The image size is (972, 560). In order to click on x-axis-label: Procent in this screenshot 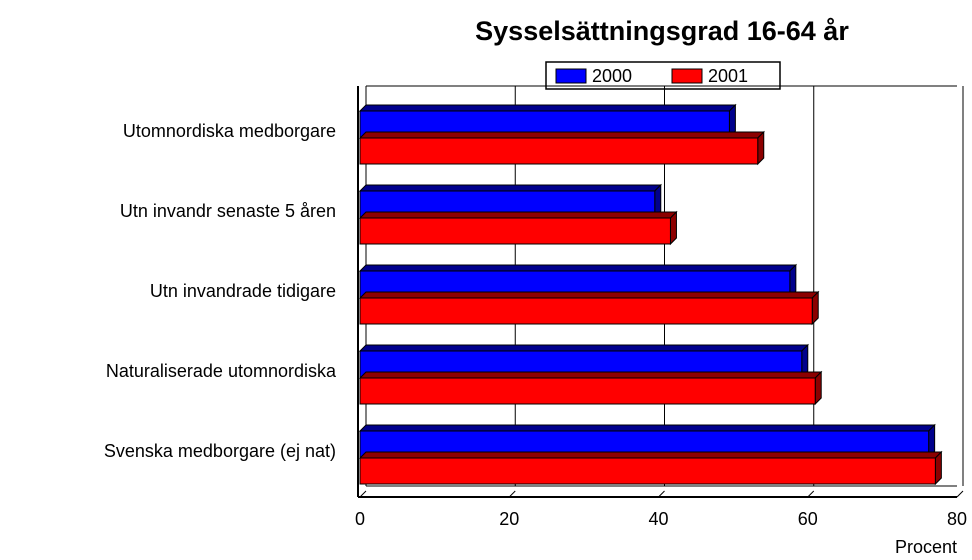, I will do `click(926, 547)`.